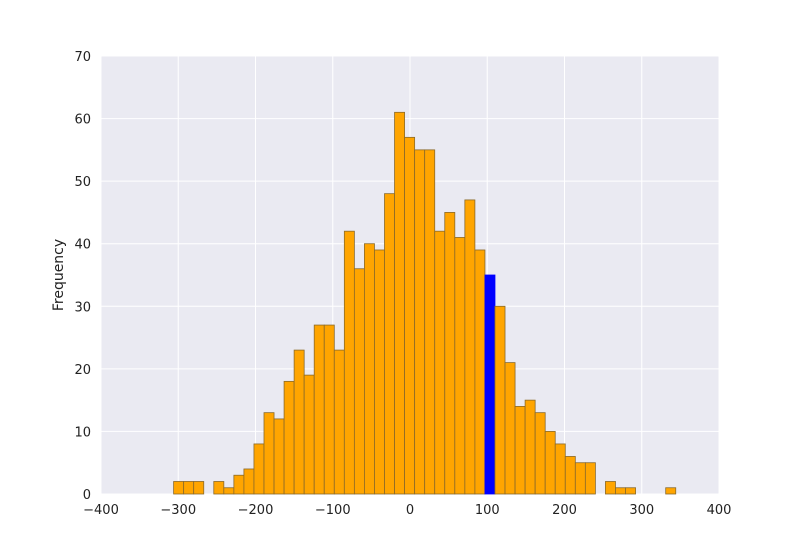  Describe the element at coordinates (564, 510) in the screenshot. I see `x-tick-label: 200` at that location.